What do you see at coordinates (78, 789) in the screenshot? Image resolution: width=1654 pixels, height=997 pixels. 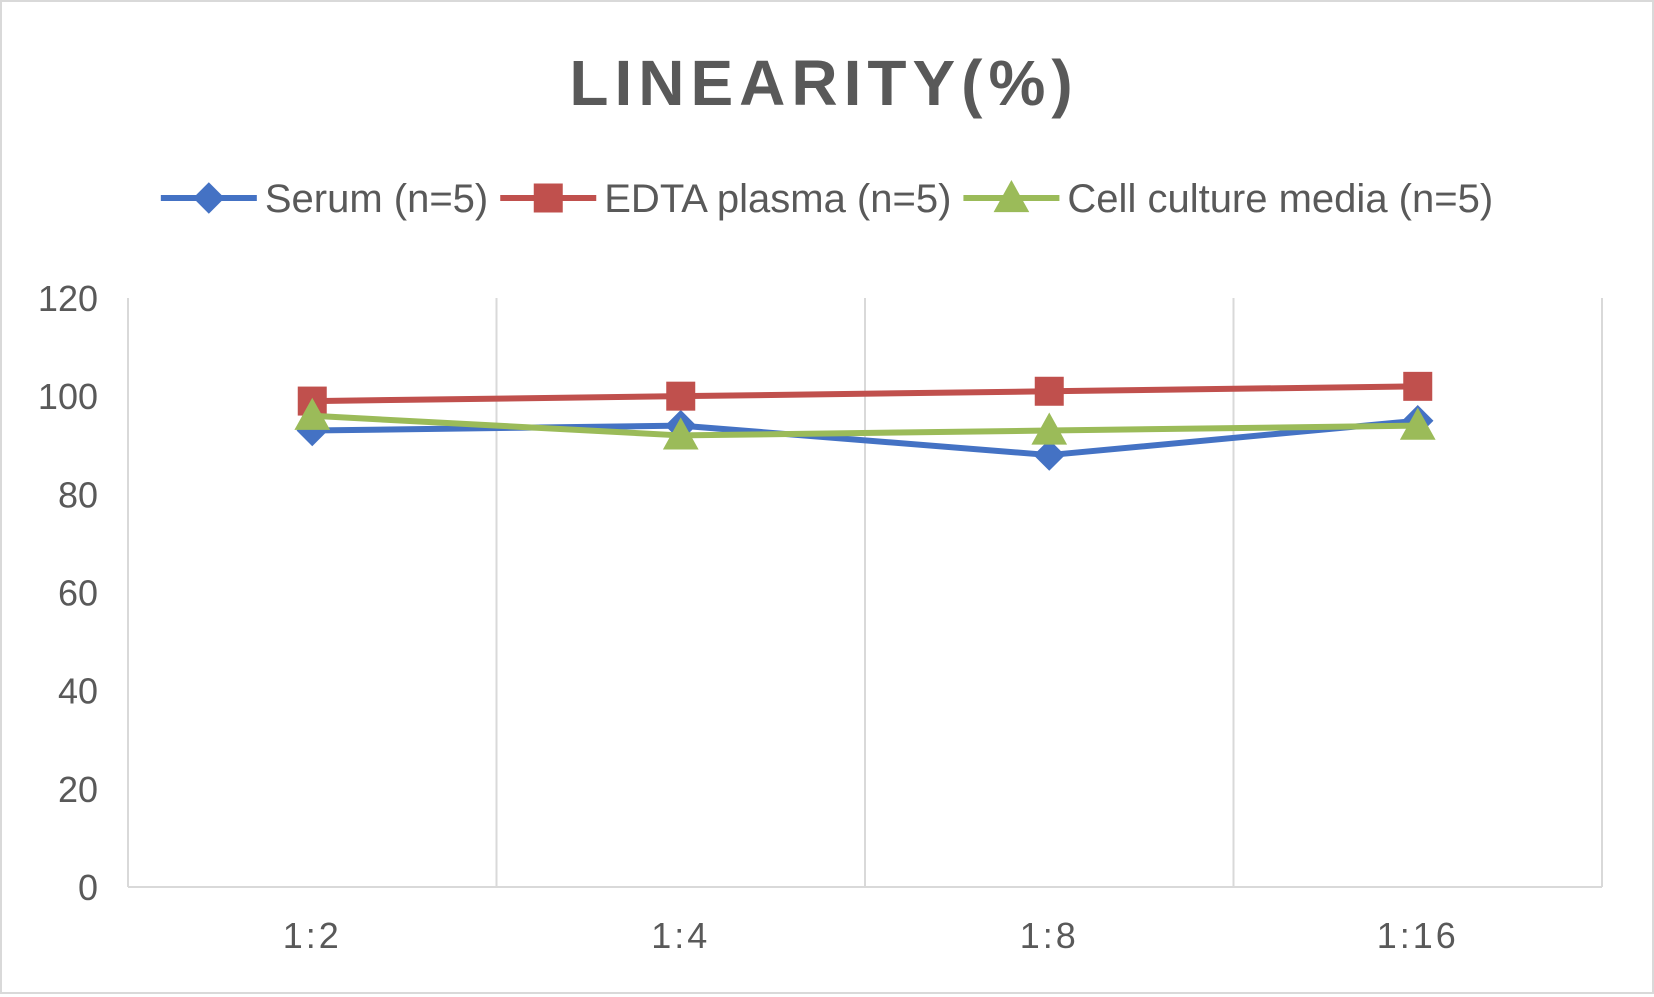 I see `y-tick-label: 20` at bounding box center [78, 789].